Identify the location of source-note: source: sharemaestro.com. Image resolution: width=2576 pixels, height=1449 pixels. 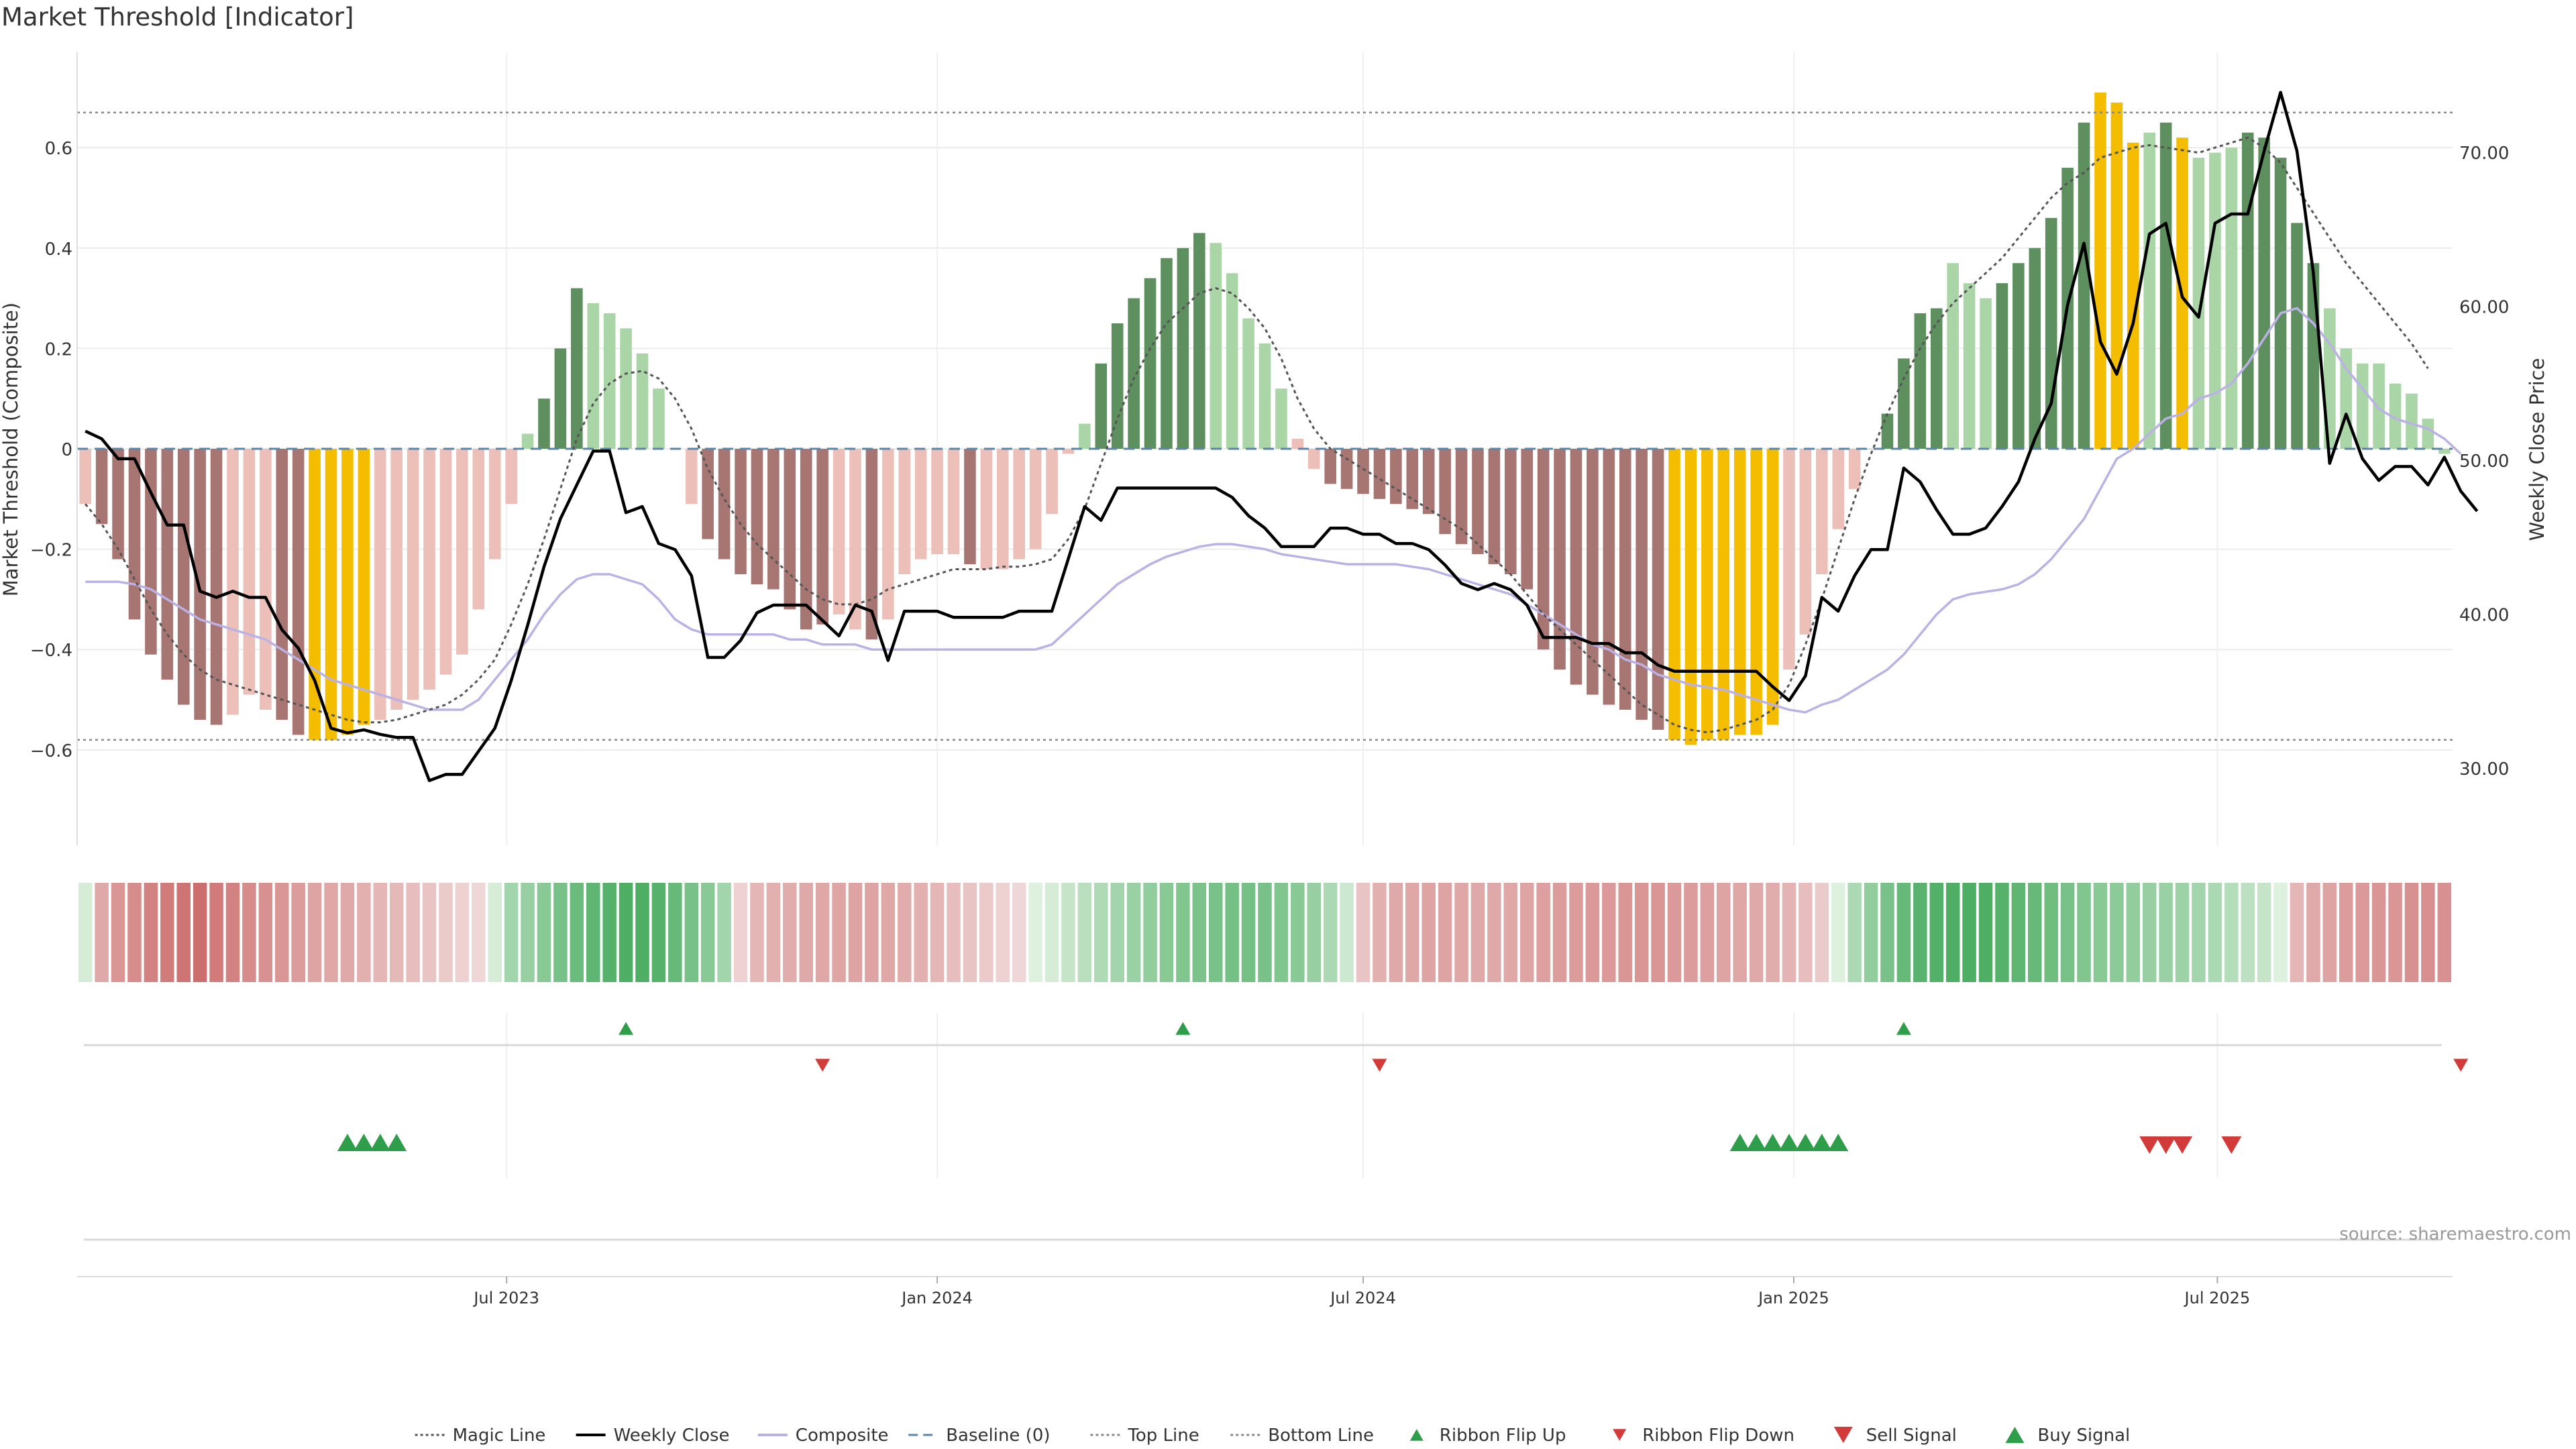
(2455, 1234).